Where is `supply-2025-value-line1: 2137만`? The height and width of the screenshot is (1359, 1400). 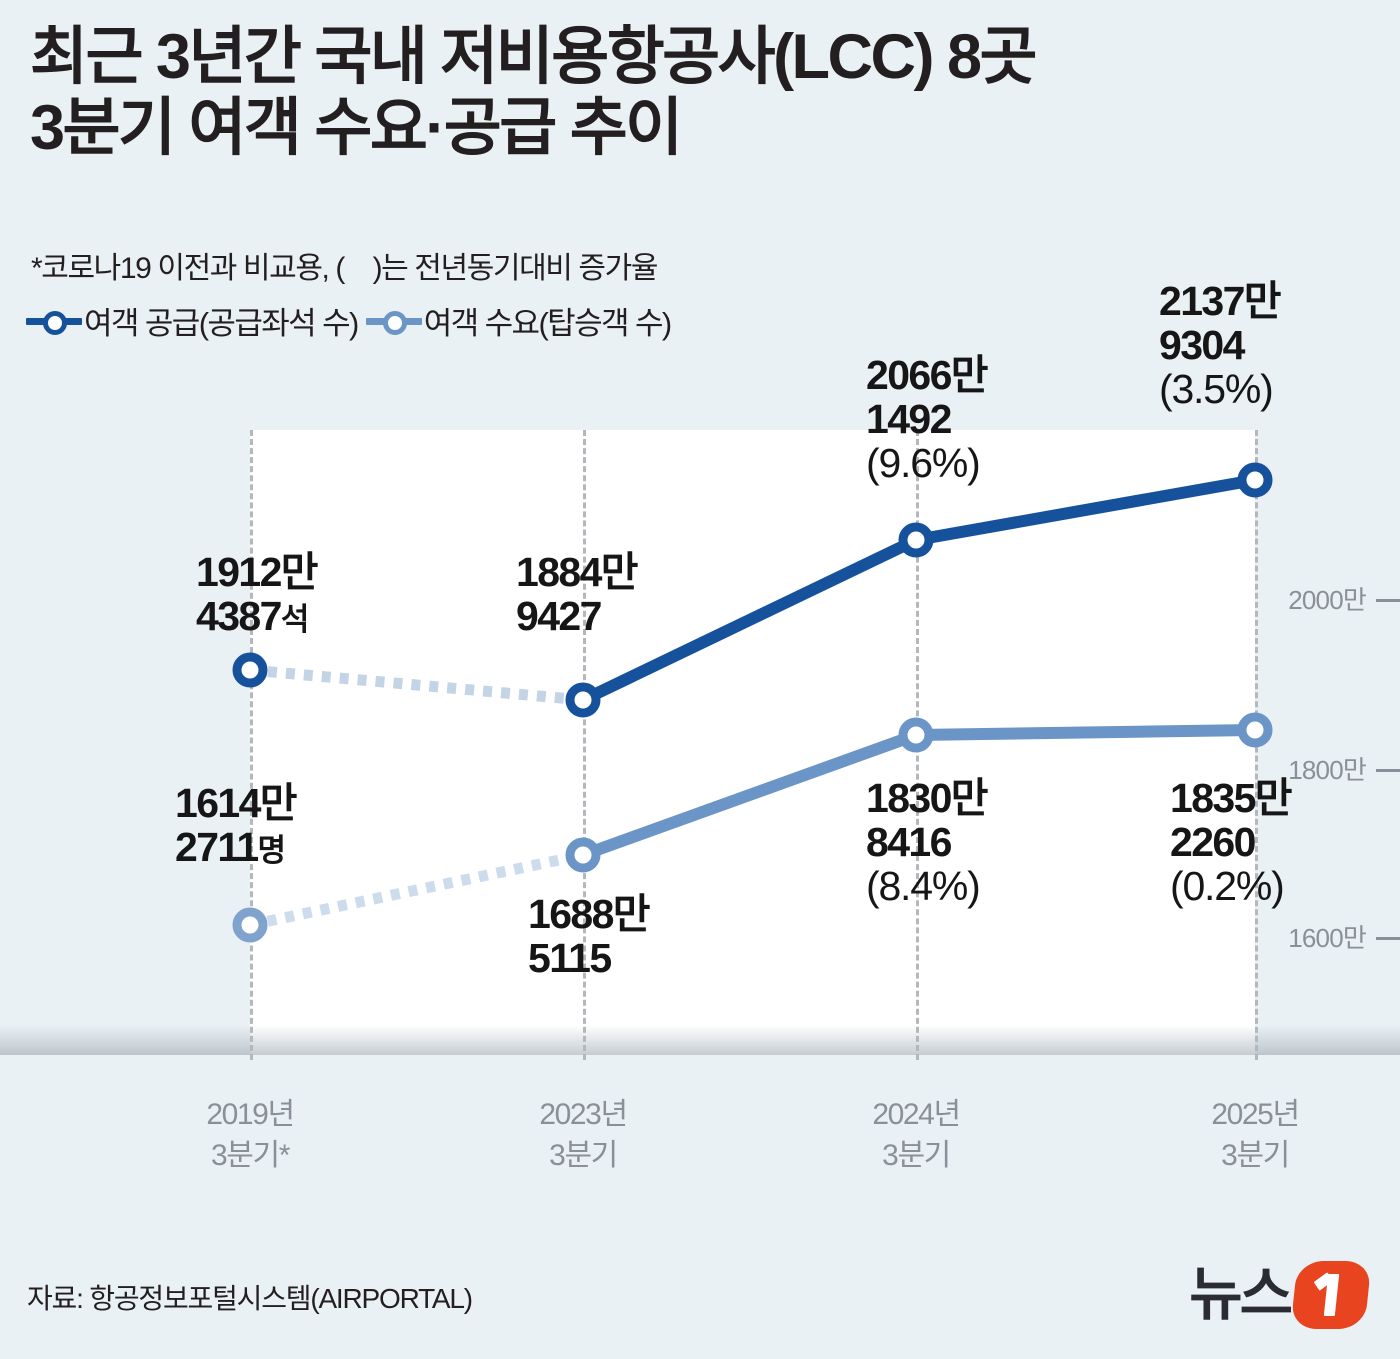 supply-2025-value-line1: 2137만 is located at coordinates (1220, 301).